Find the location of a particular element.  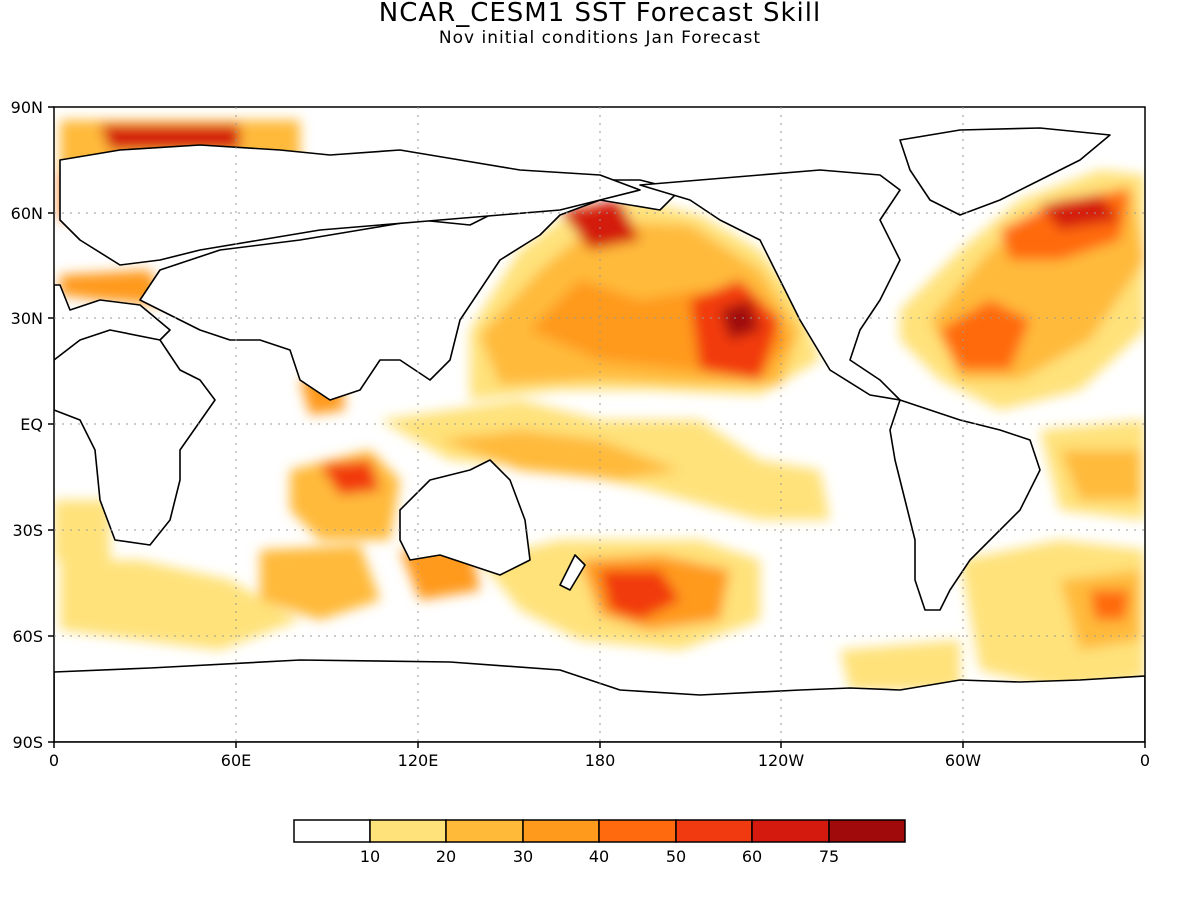

lon-label: 60W is located at coordinates (963, 760).